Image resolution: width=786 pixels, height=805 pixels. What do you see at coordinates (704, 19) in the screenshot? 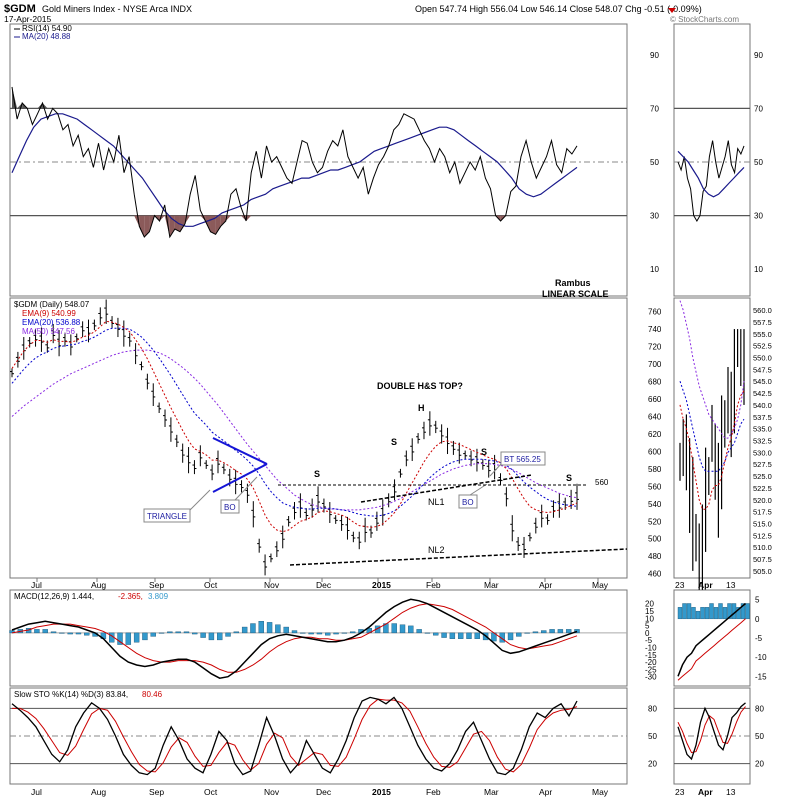
I see `watermark: © StockCharts.com` at bounding box center [704, 19].